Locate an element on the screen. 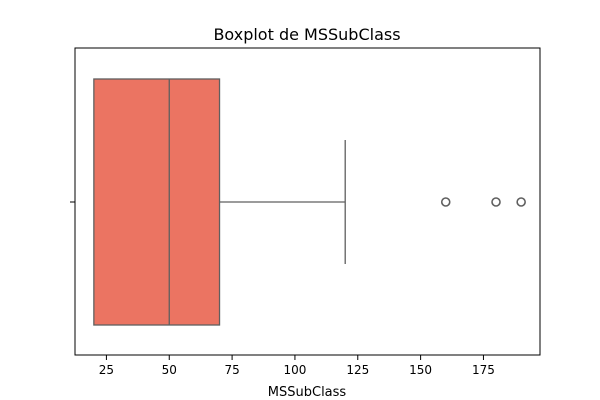 Image resolution: width=600 pixels, height=400 pixels. x-tick-label: 175 is located at coordinates (483, 370).